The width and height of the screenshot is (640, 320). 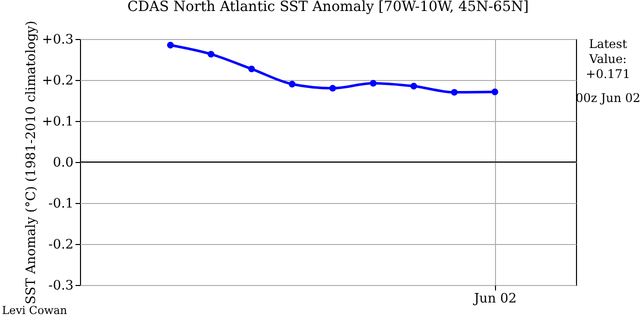 I want to click on chart-title: CDAS North Atlantic SST Anomaly [70W-10W, 45N-65N], so click(x=328, y=8).